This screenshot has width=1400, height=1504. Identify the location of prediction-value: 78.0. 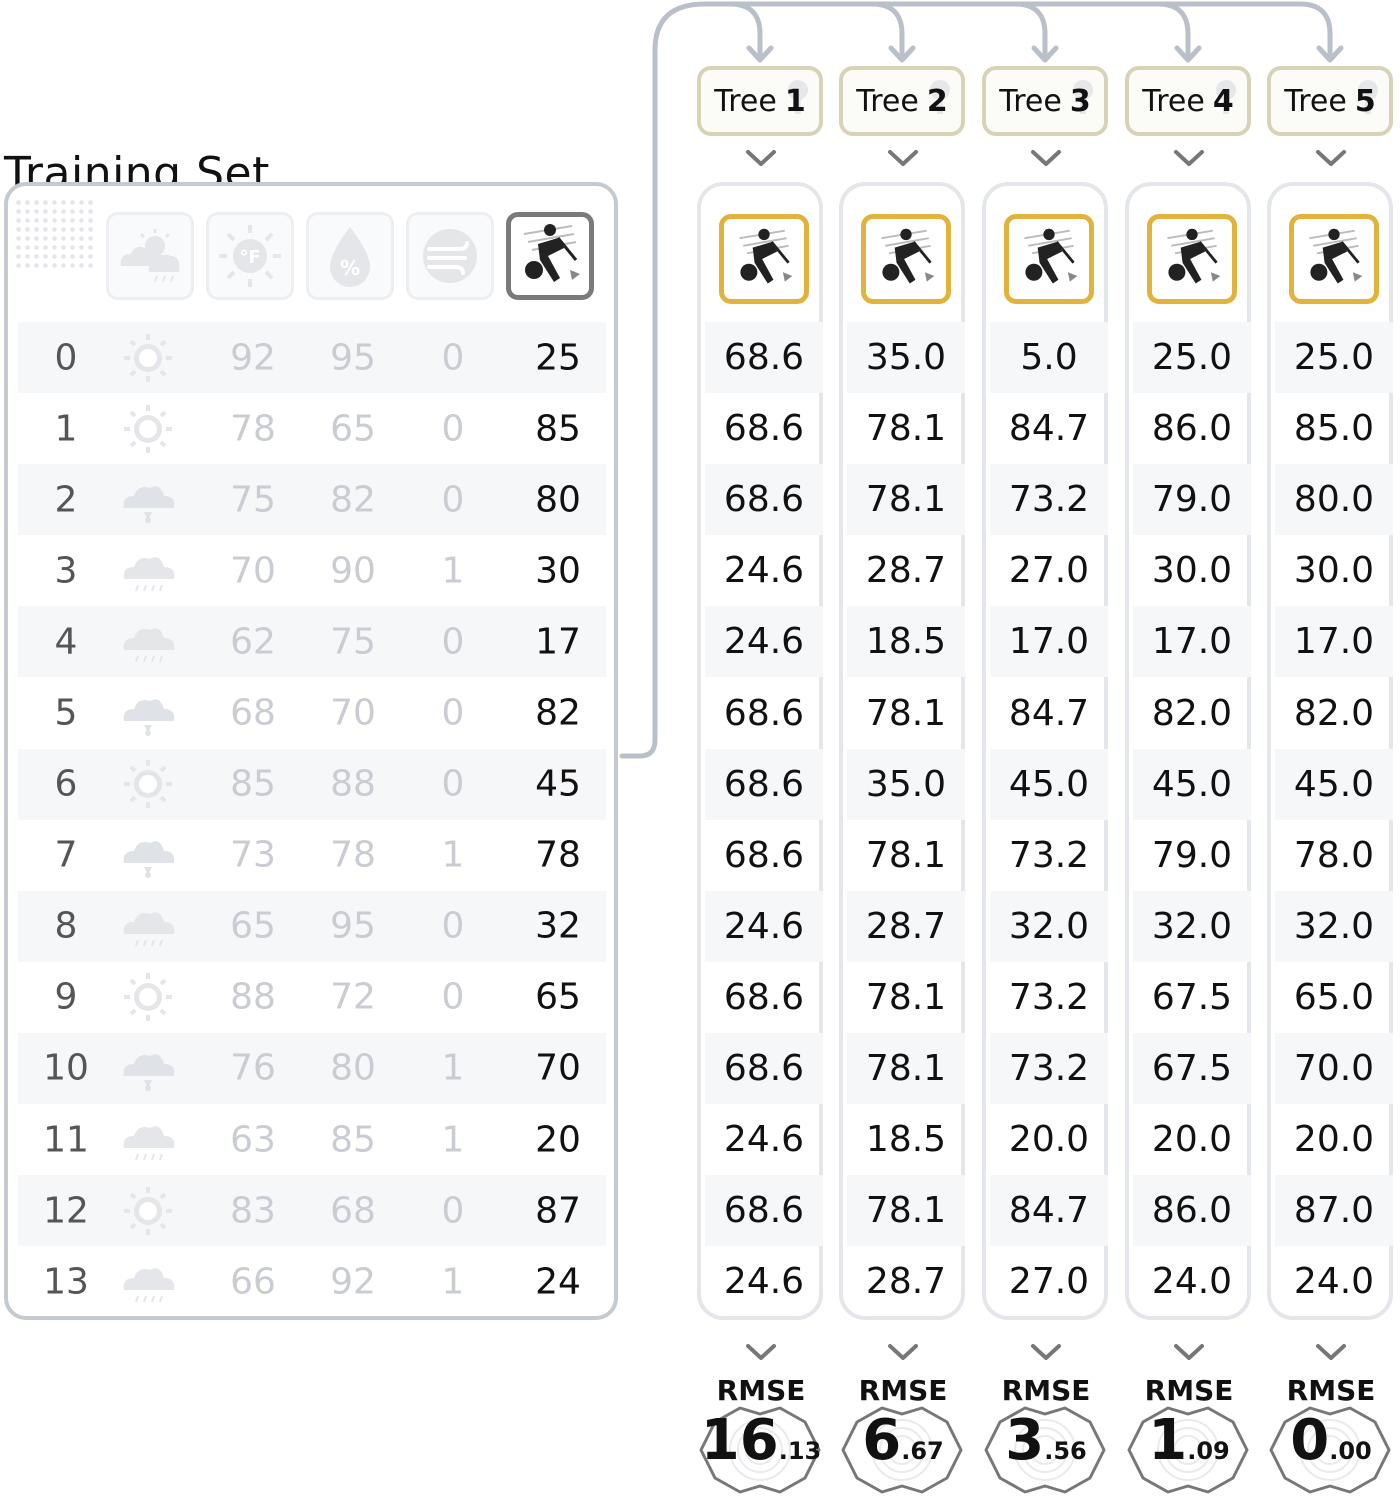
(1334, 855).